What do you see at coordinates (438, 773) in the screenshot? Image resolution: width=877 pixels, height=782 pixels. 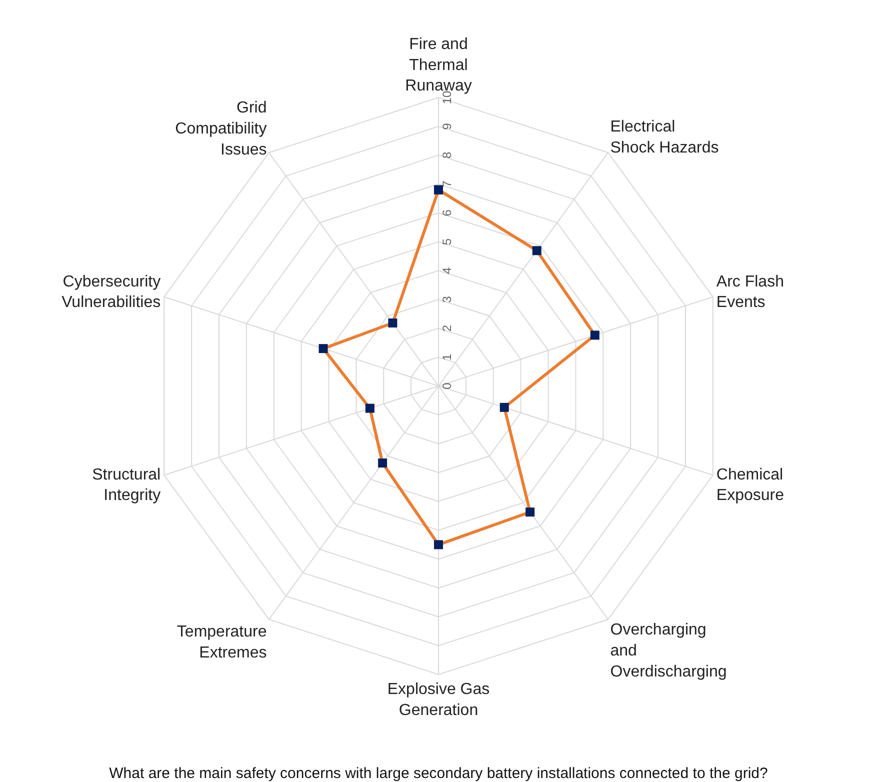 I see `text: What are the main safety concerns with large secondary battery installations connected to the grid?` at bounding box center [438, 773].